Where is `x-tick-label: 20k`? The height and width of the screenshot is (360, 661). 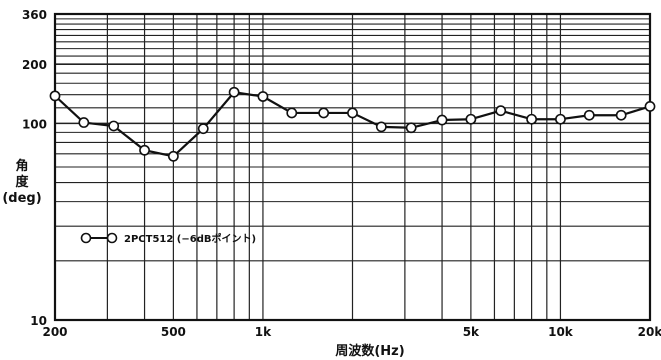
x-tick-label: 20k is located at coordinates (649, 332).